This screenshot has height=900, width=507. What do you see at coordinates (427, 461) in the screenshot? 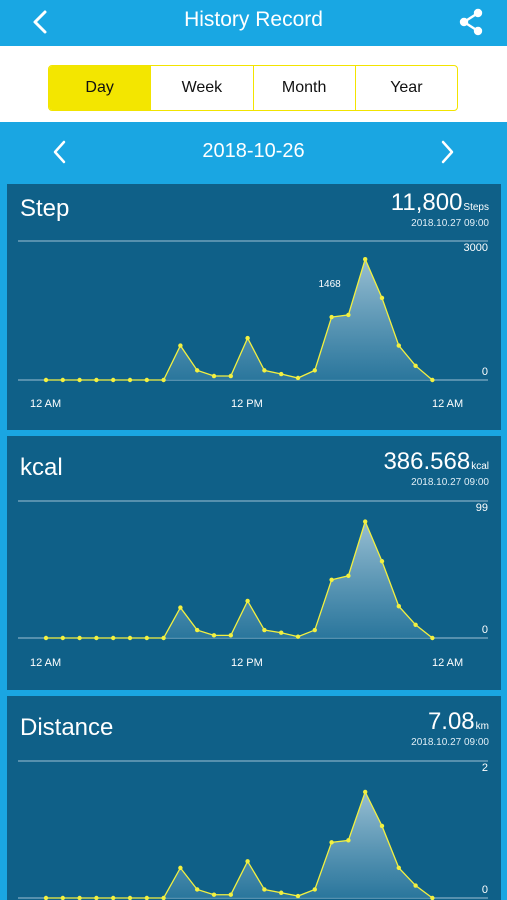
I see `total-value: 386.568` at bounding box center [427, 461].